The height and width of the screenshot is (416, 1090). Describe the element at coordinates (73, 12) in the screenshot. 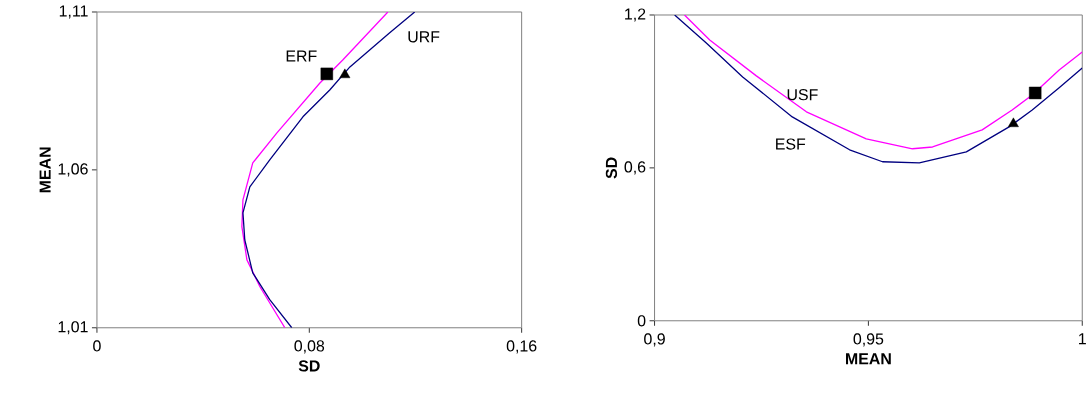

I see `y-tick-label: 1,11` at that location.